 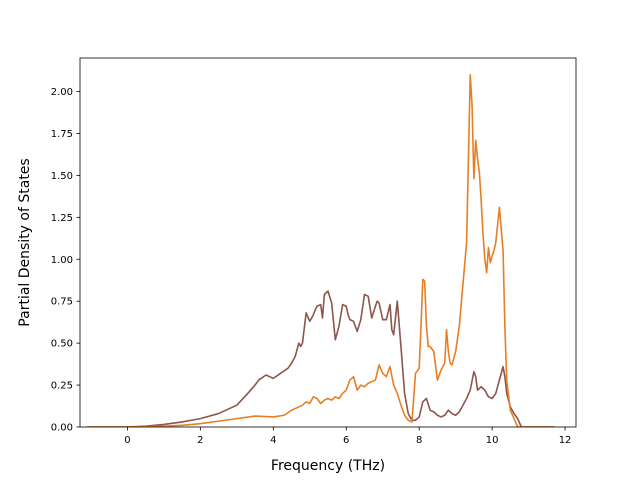 What do you see at coordinates (62, 176) in the screenshot?
I see `y-tick-label: 1.50` at bounding box center [62, 176].